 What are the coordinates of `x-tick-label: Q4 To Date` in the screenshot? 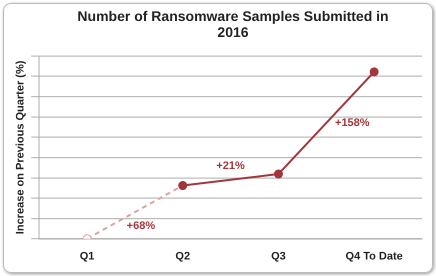 It's located at (374, 256).